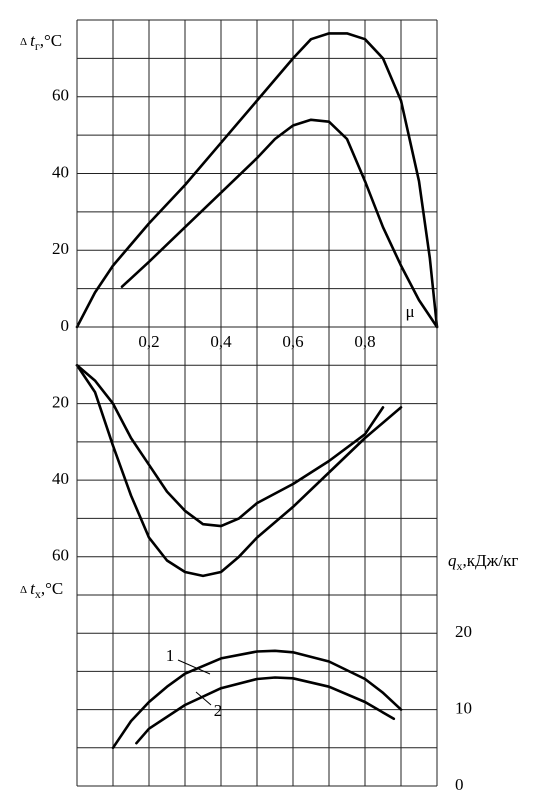 Image resolution: width=551 pixels, height=804 pixels. Describe the element at coordinates (37, 46) in the screenshot. I see `label-subscript: г` at that location.